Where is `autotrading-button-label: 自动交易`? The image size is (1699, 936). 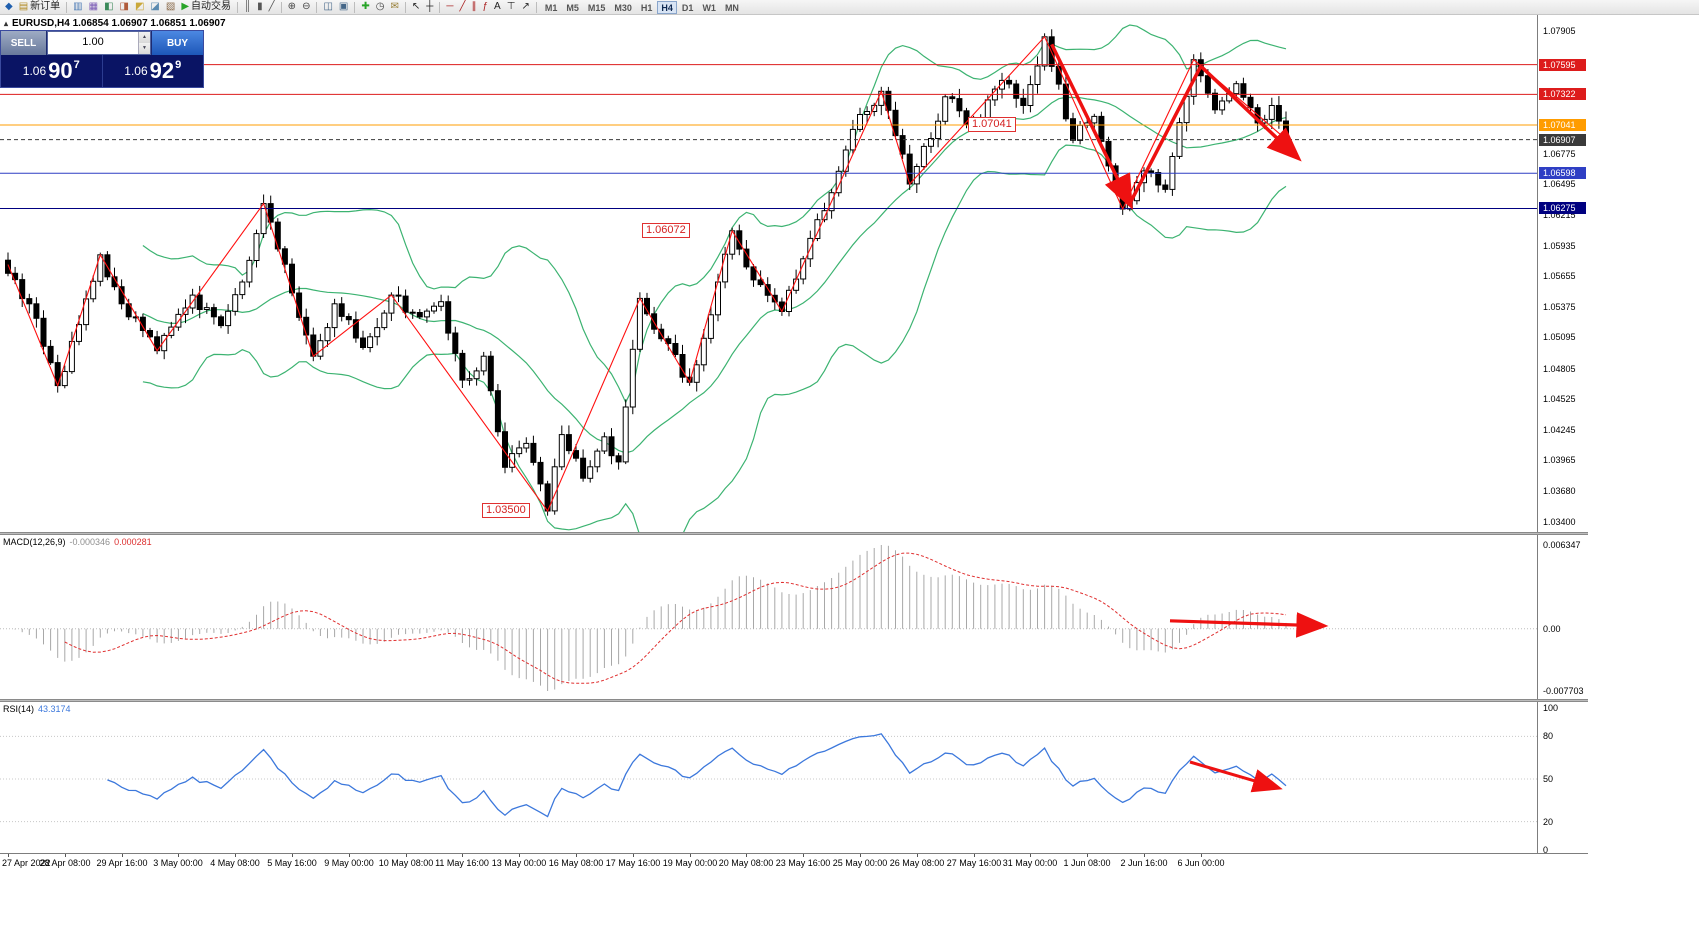
autotrading-button-label: 自动交易 is located at coordinates (211, 6).